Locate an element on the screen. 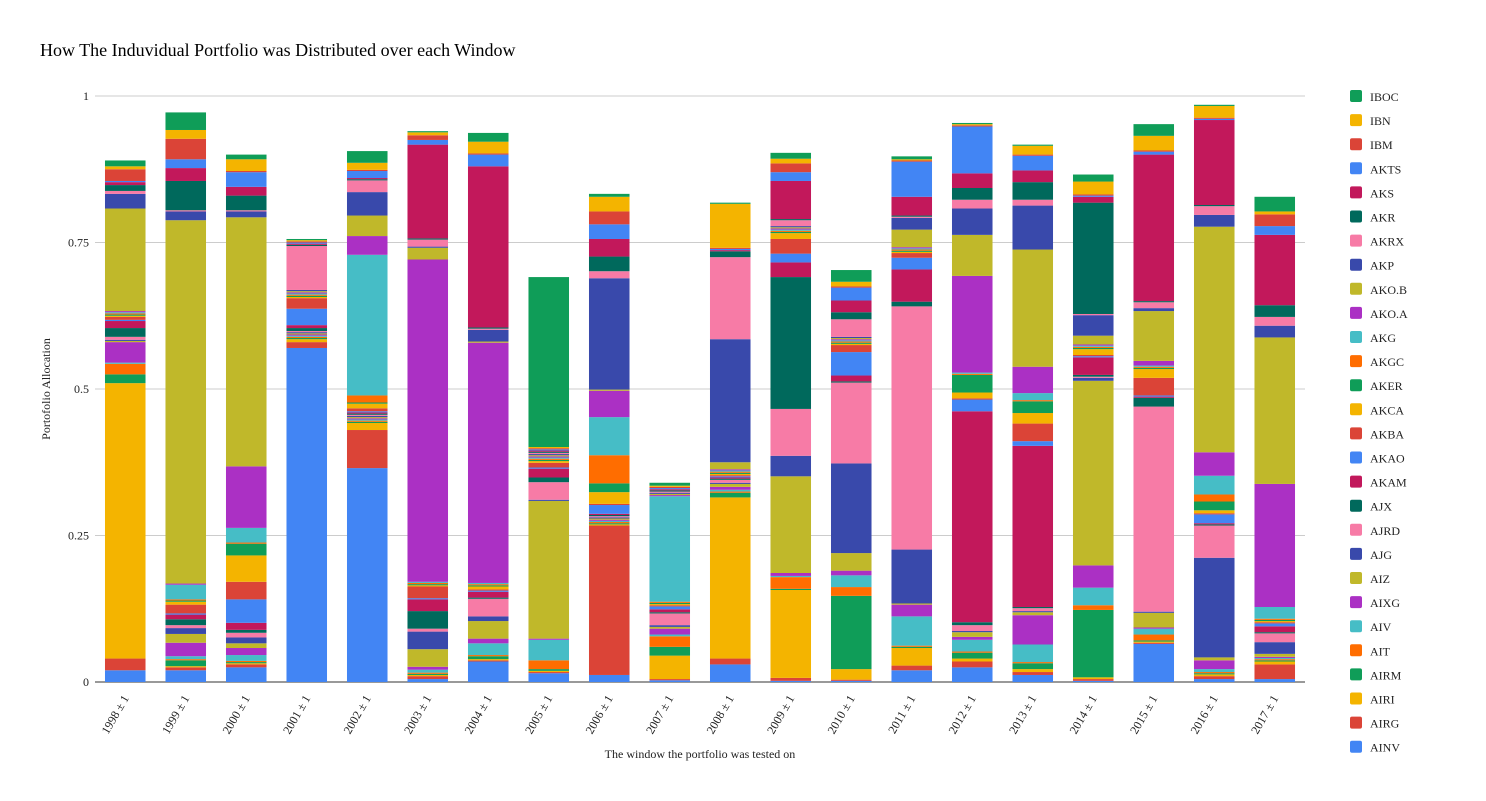  legend-label: AKER is located at coordinates (1386, 386).